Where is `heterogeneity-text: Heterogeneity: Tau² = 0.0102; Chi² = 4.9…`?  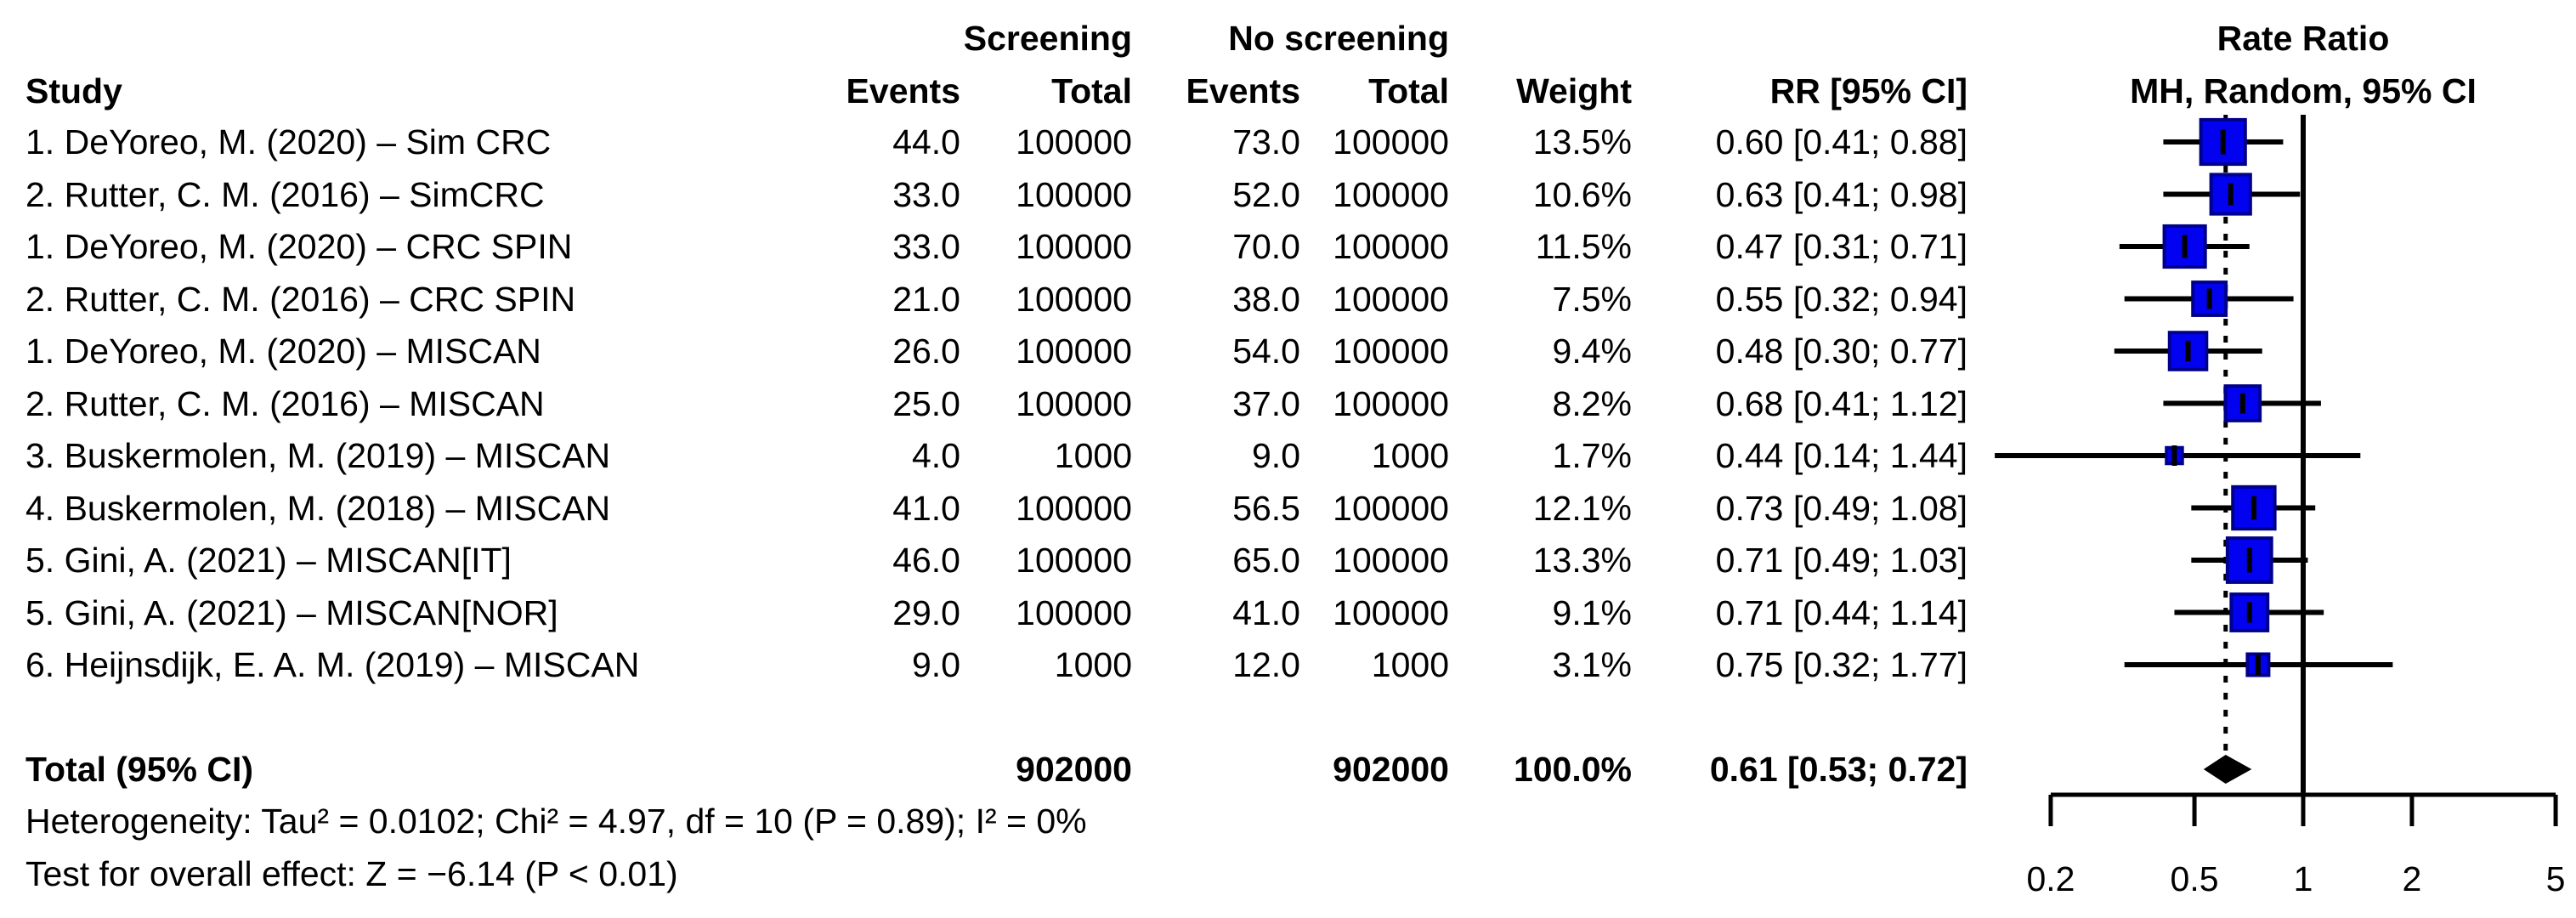 heterogeneity-text: Heterogeneity: Tau² = 0.0102; Chi² = 4.9… is located at coordinates (556, 821).